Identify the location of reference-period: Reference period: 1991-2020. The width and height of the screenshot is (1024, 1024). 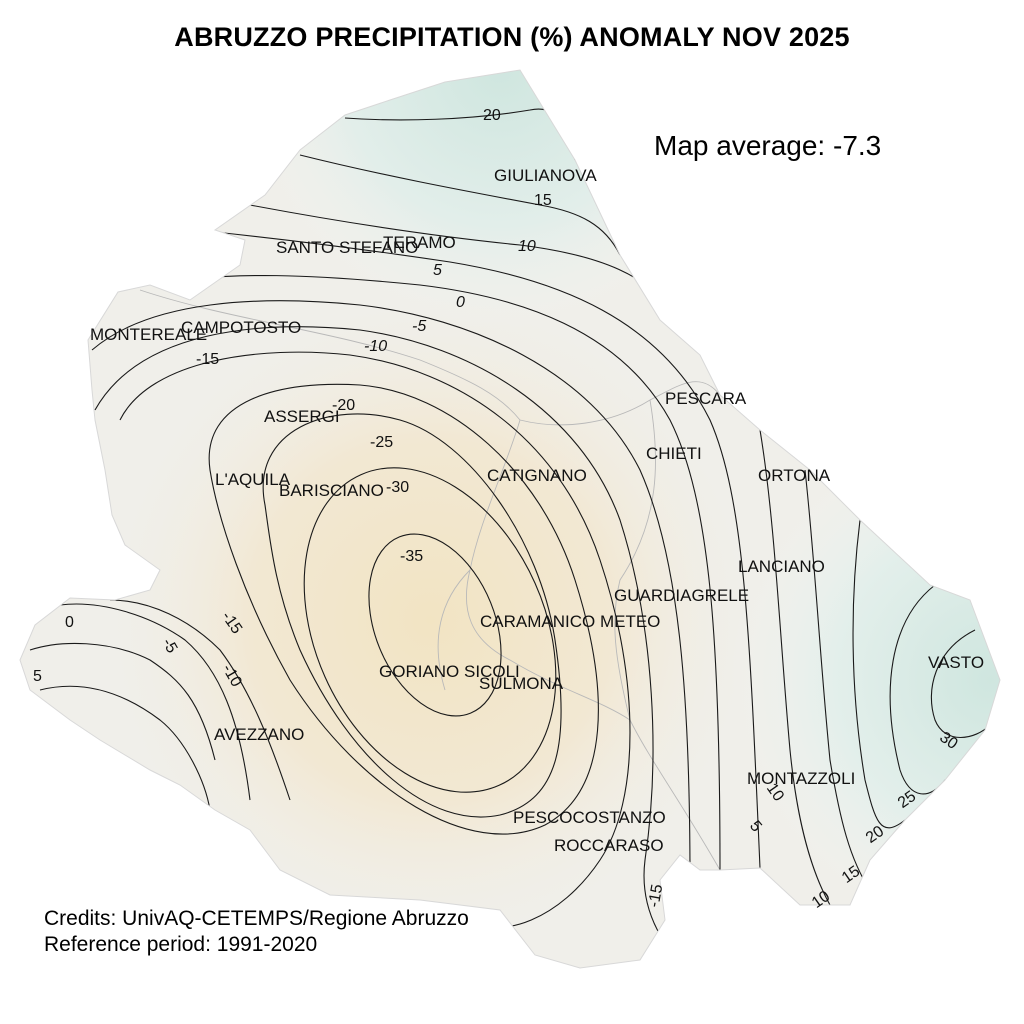
(181, 944).